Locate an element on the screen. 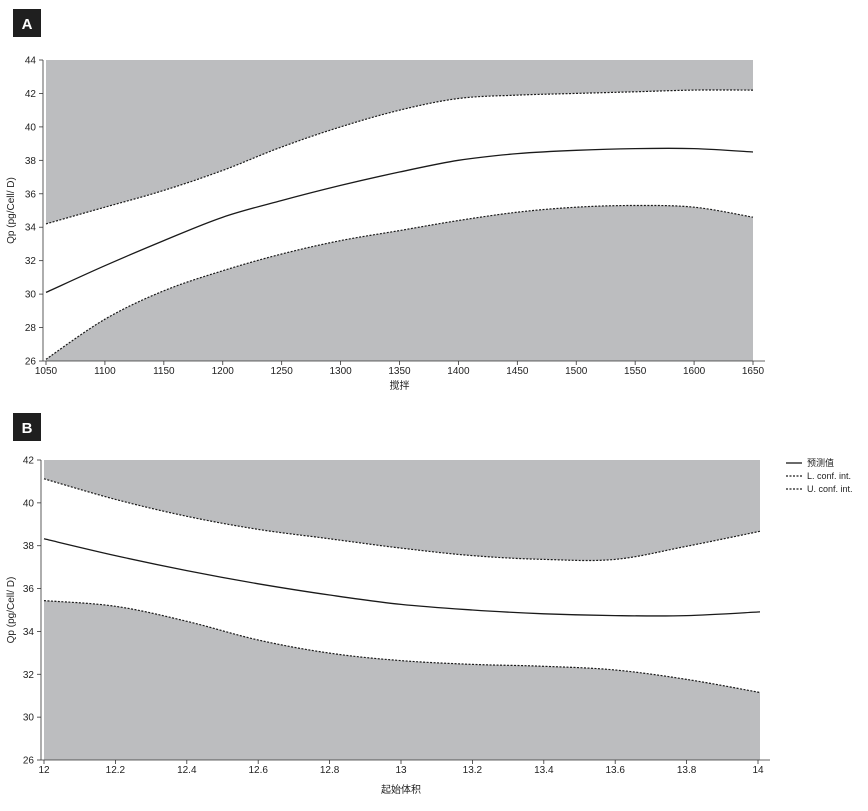 The image size is (868, 811). x-tick-label: 1250 is located at coordinates (282, 371).